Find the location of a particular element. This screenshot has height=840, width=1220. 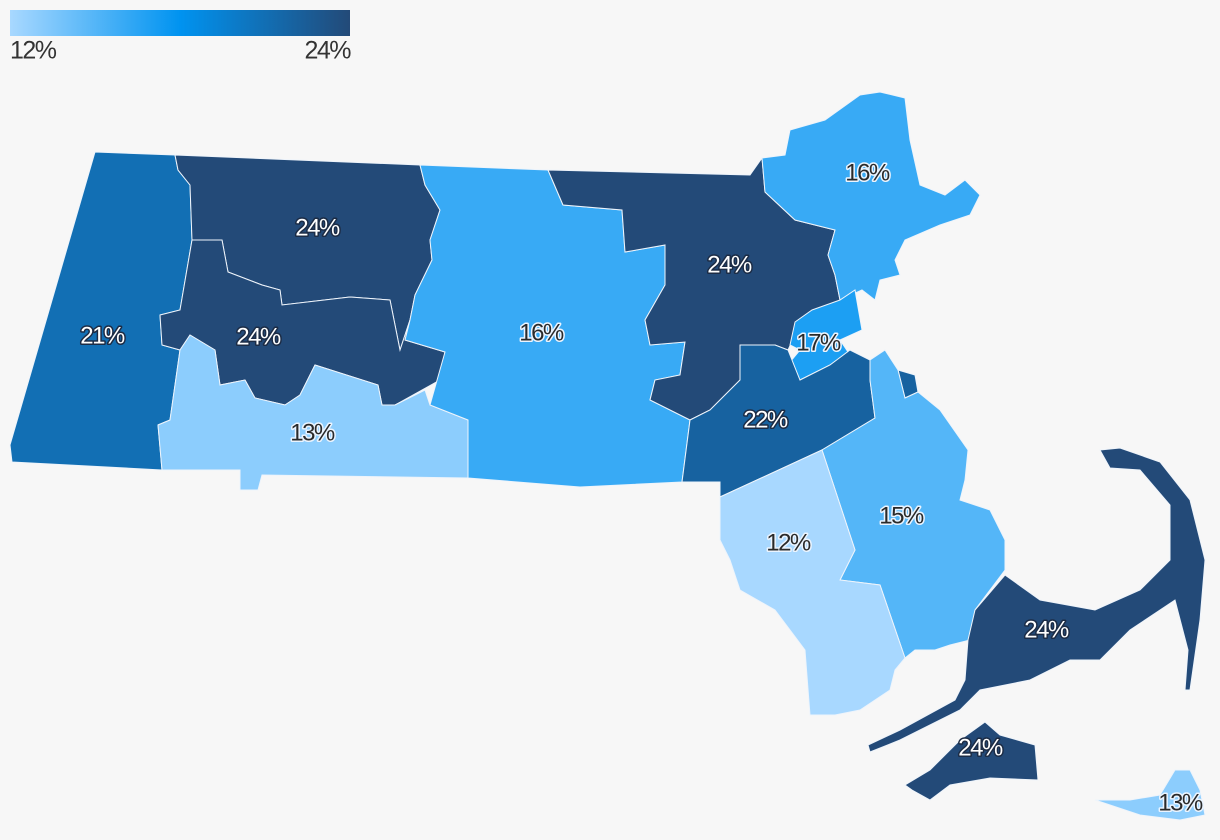

legend-label: 12% is located at coordinates (33, 51).